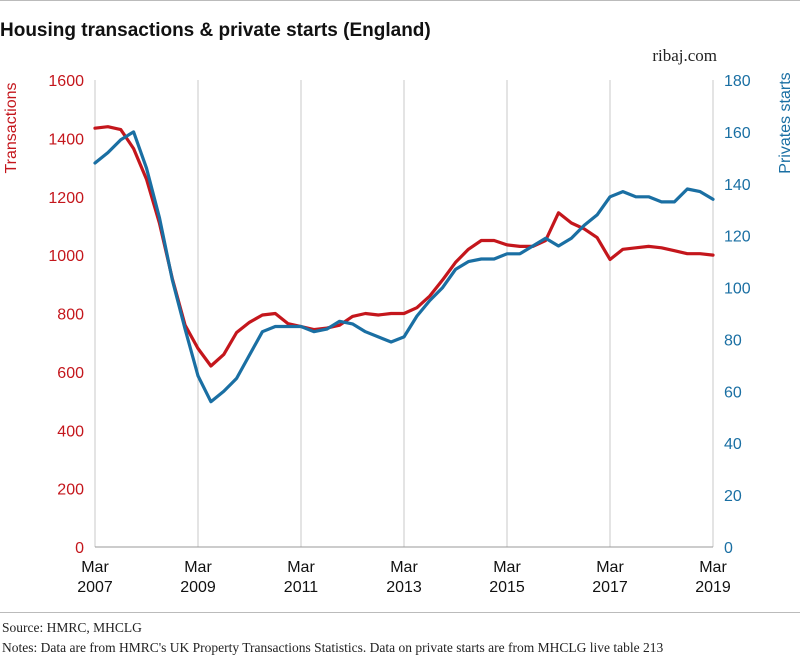 Image resolution: width=800 pixels, height=667 pixels. What do you see at coordinates (733, 392) in the screenshot?
I see `right-y-tick-label: 60` at bounding box center [733, 392].